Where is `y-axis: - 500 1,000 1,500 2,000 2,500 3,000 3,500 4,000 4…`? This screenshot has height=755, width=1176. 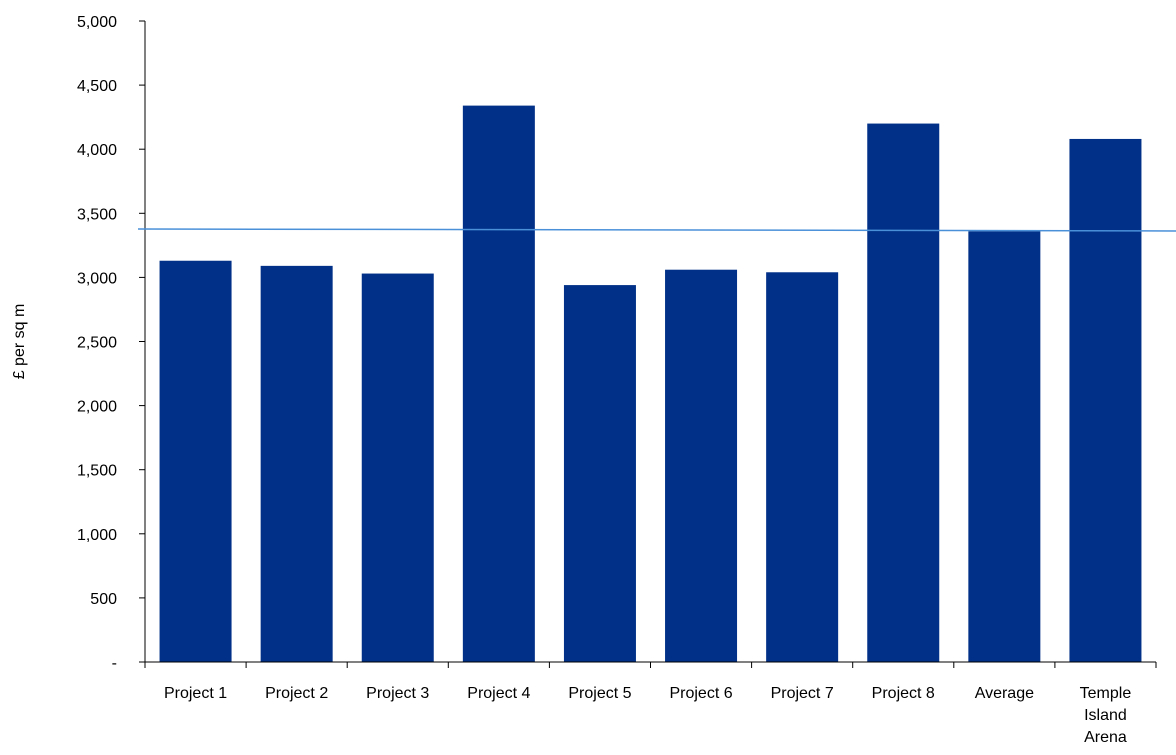 y-axis: - 500 1,000 1,500 2,000 2,500 3,000 3,500 4,000 4… is located at coordinates (111, 343).